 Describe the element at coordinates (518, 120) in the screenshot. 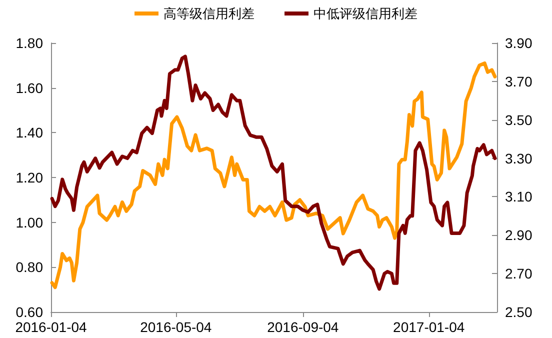

I see `y2-tick-label: 3.50` at that location.